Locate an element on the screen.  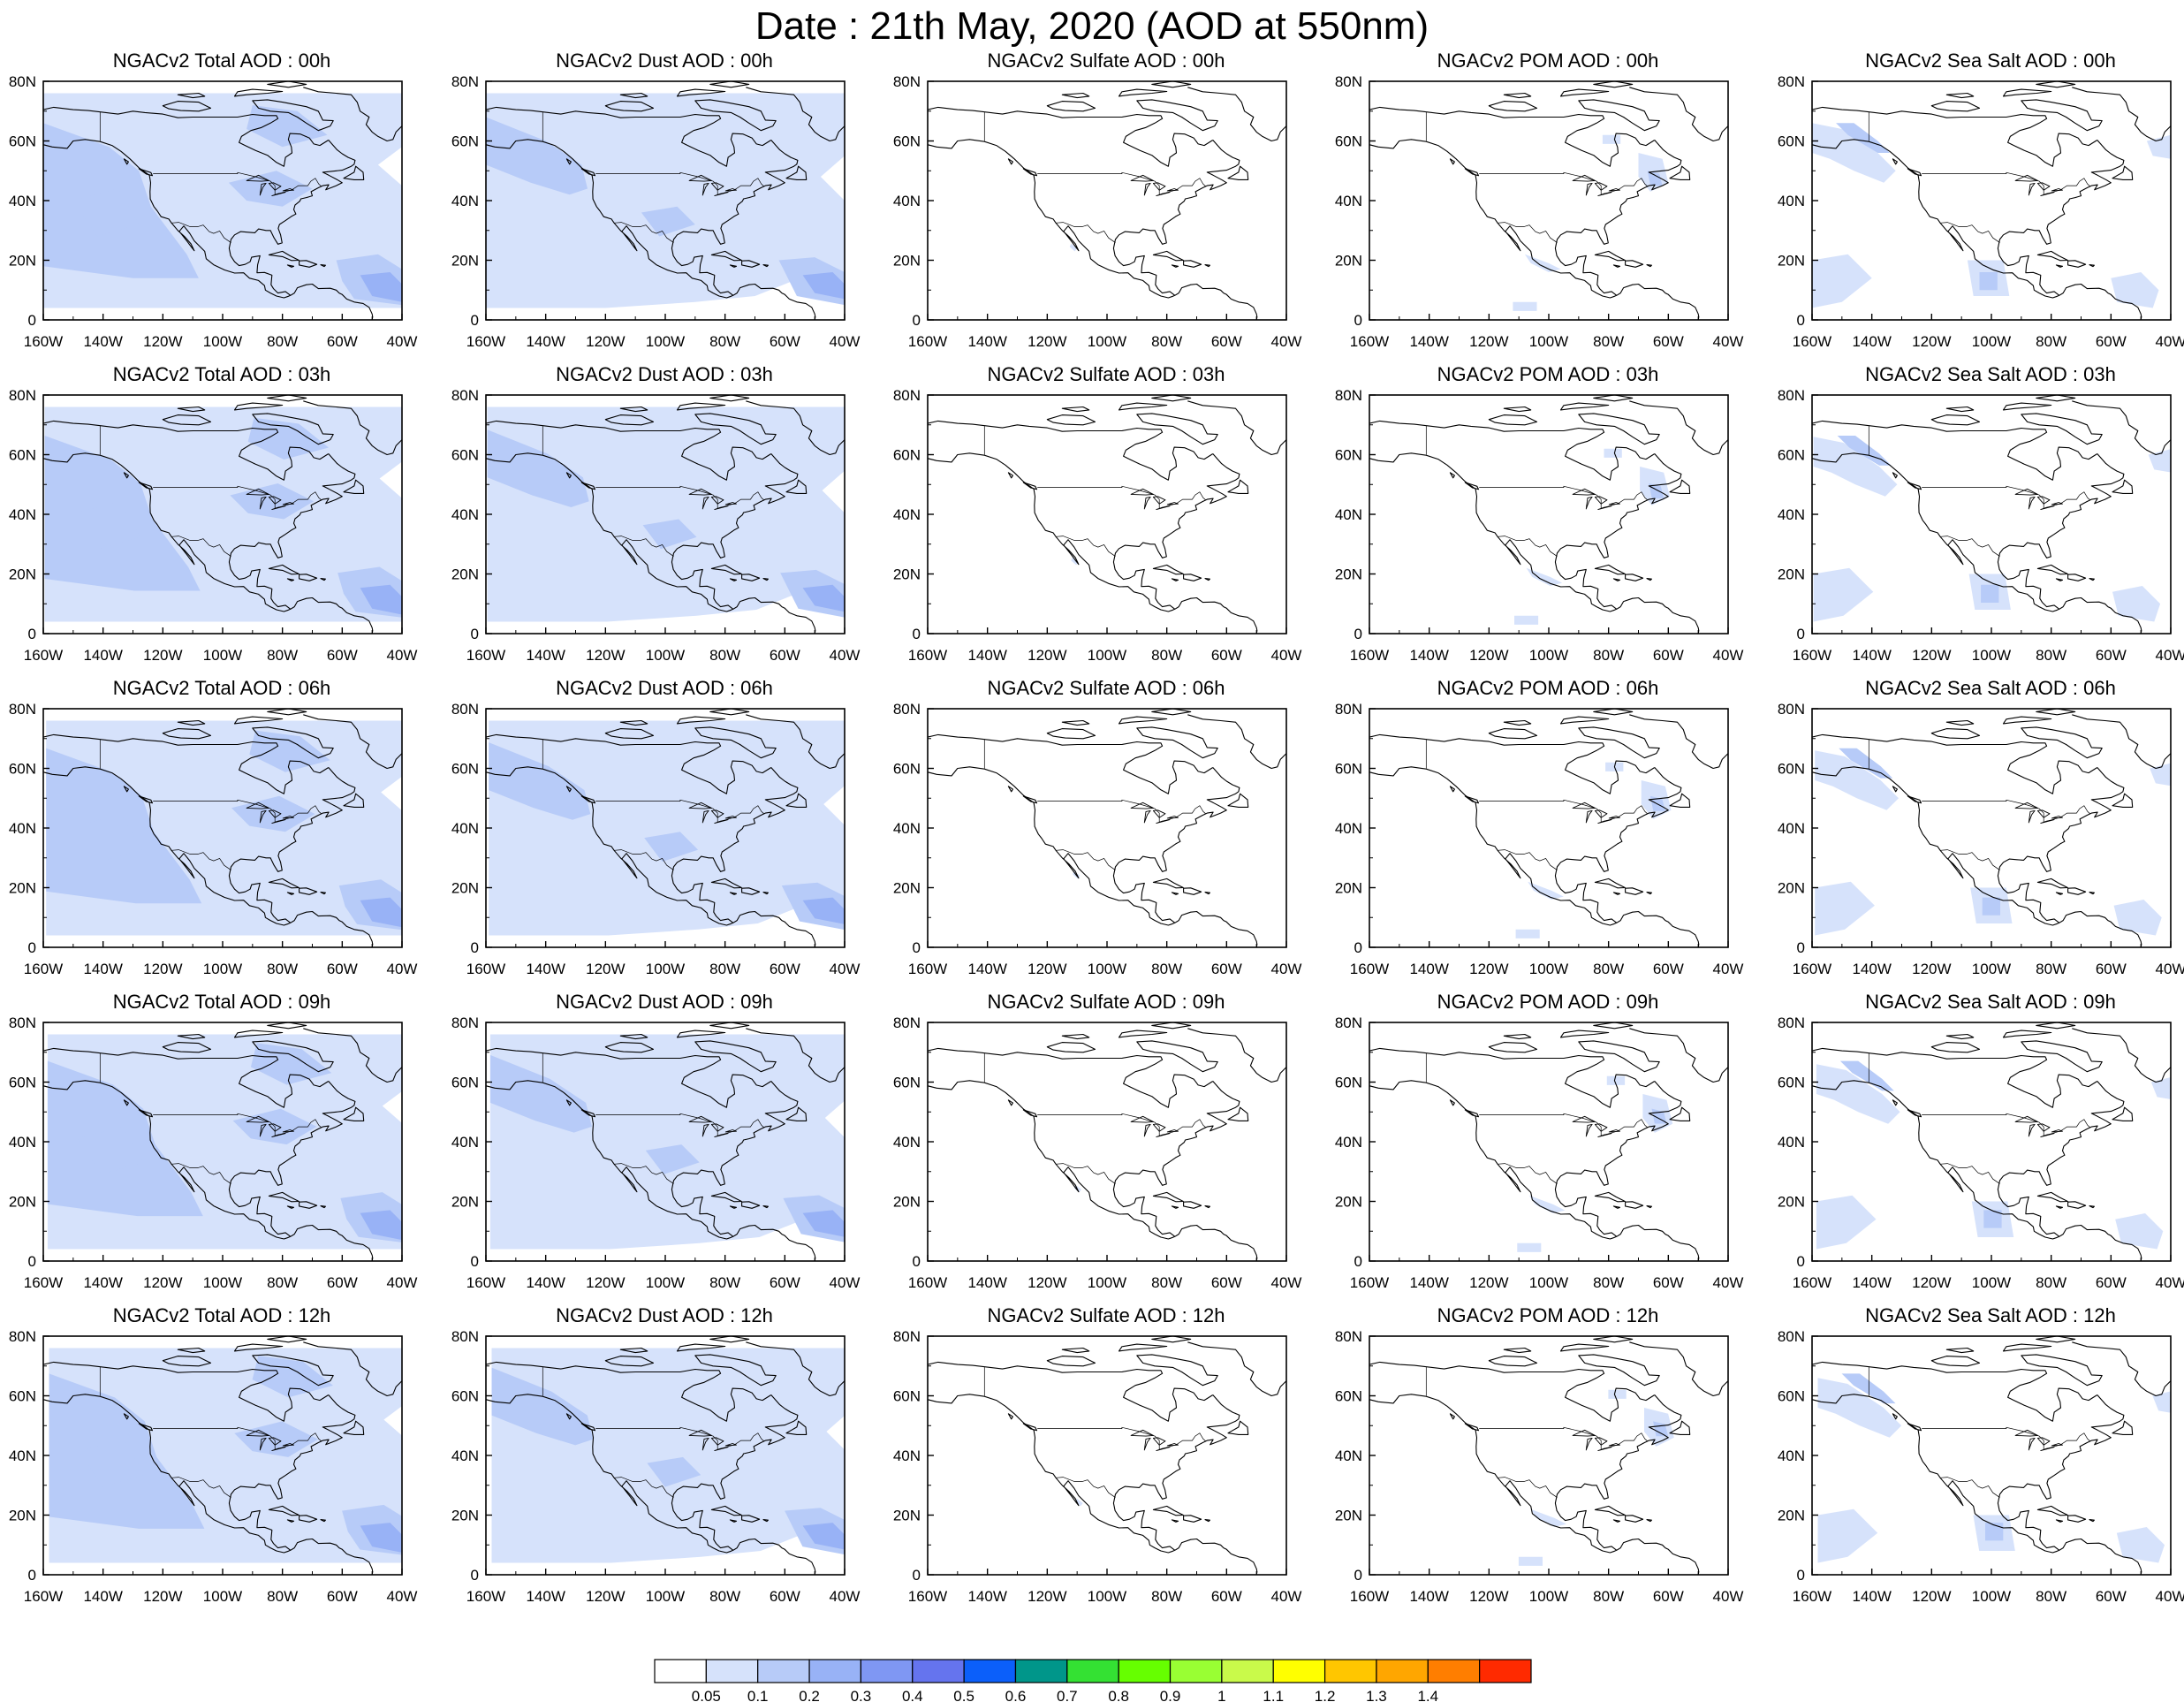
panel-title: NGACv2 Sulfate AOD : 09h is located at coordinates (1106, 1002).